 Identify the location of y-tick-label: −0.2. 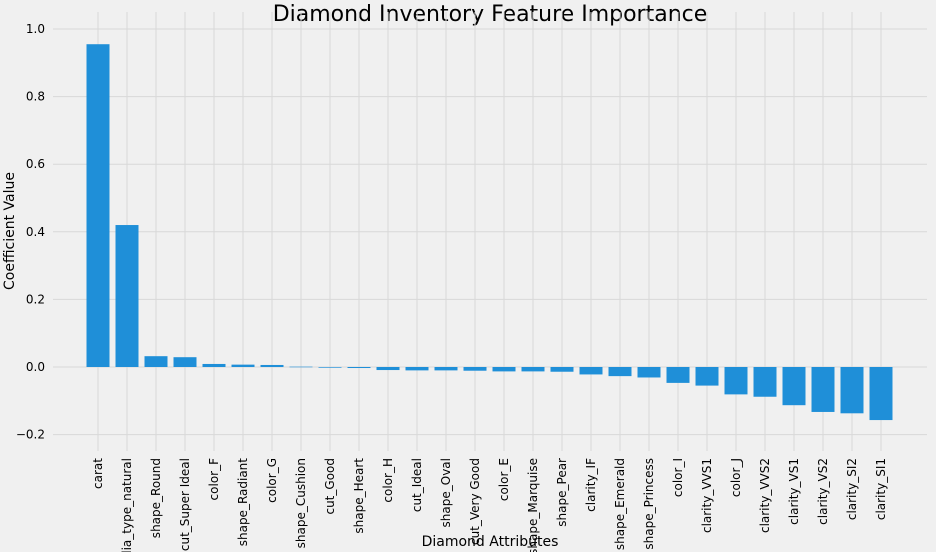
(30, 435).